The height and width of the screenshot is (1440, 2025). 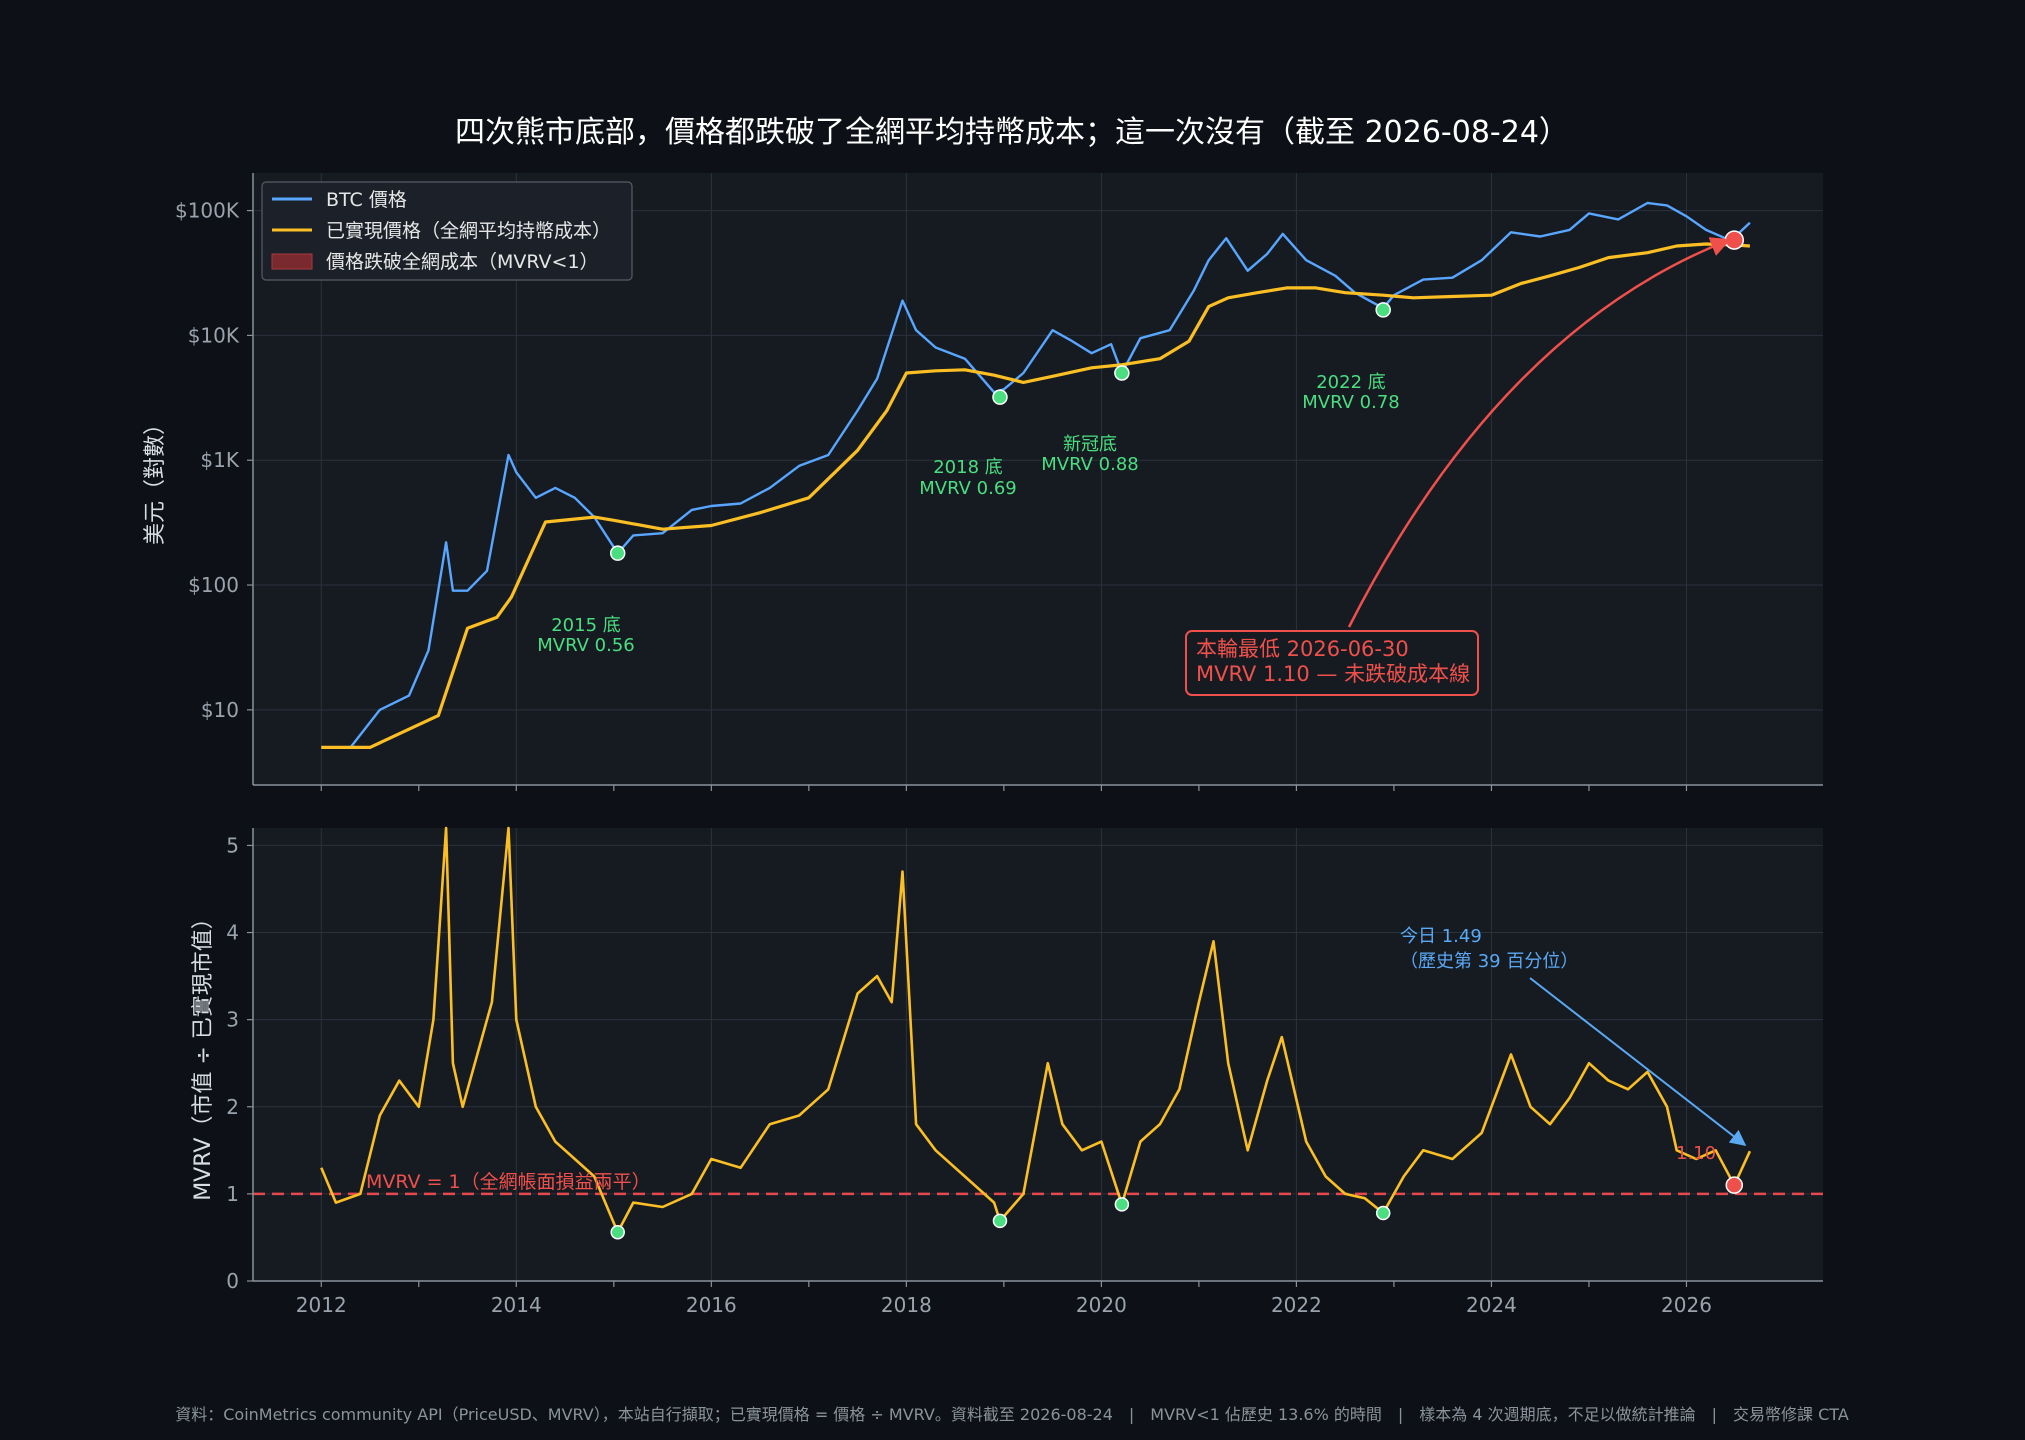 I want to click on price-y-tick-label: $100K, so click(x=207, y=211).